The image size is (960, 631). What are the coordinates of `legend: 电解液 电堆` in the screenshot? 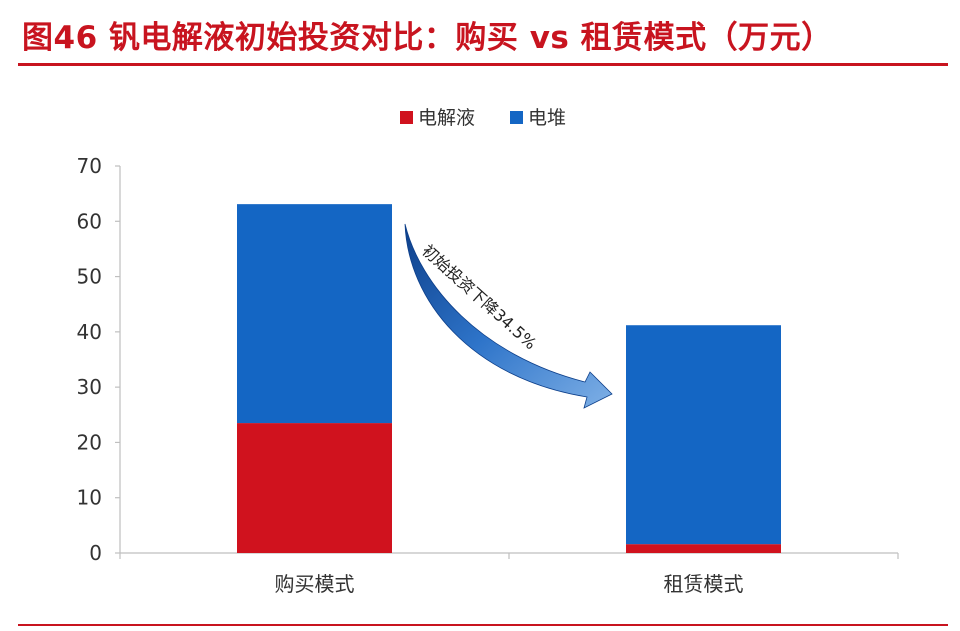 It's located at (483, 118).